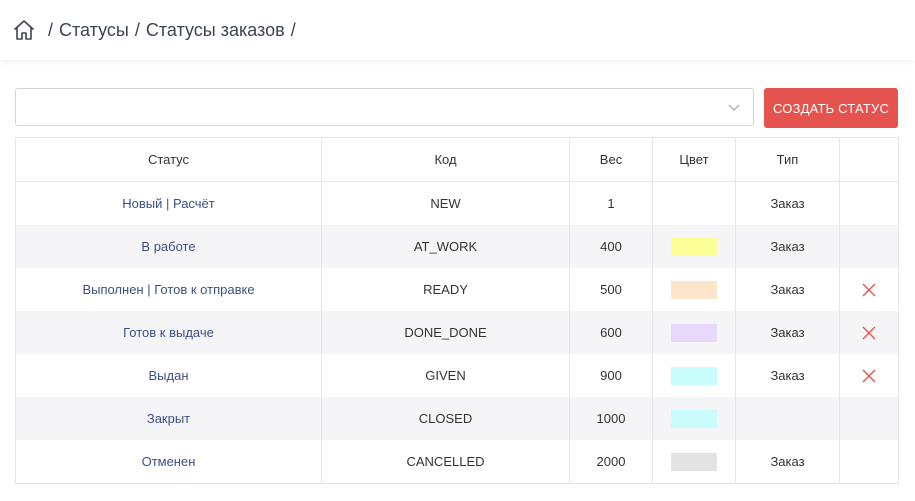 This screenshot has height=501, width=915. I want to click on status-name-link-cell: Новый | Расчёт, so click(168, 203).